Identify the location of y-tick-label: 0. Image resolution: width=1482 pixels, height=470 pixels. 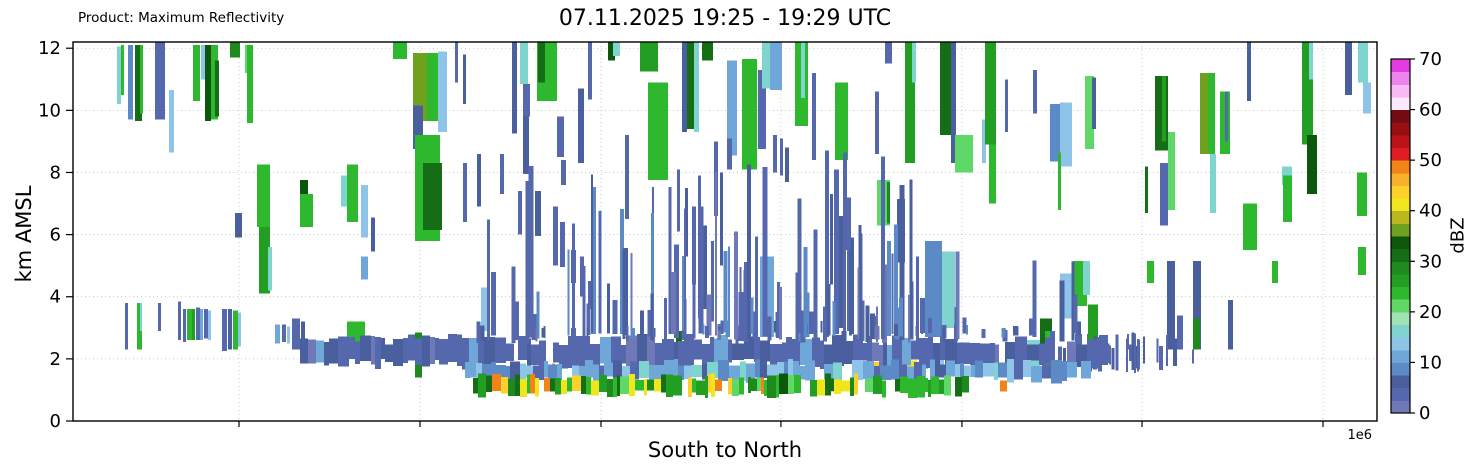
(55, 421).